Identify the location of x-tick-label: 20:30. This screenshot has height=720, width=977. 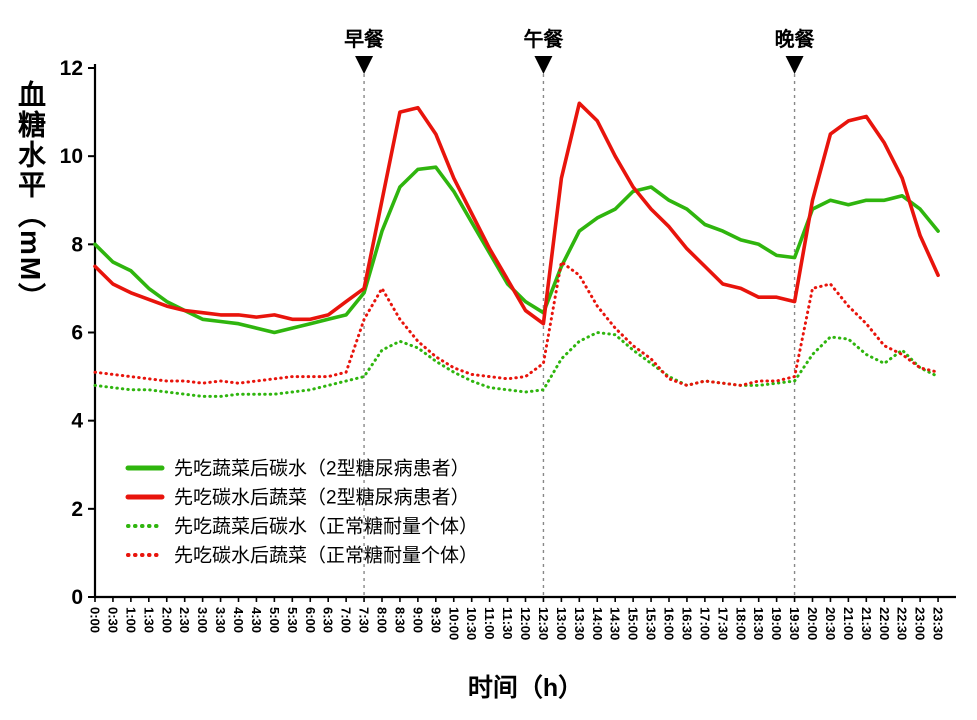
(830, 623).